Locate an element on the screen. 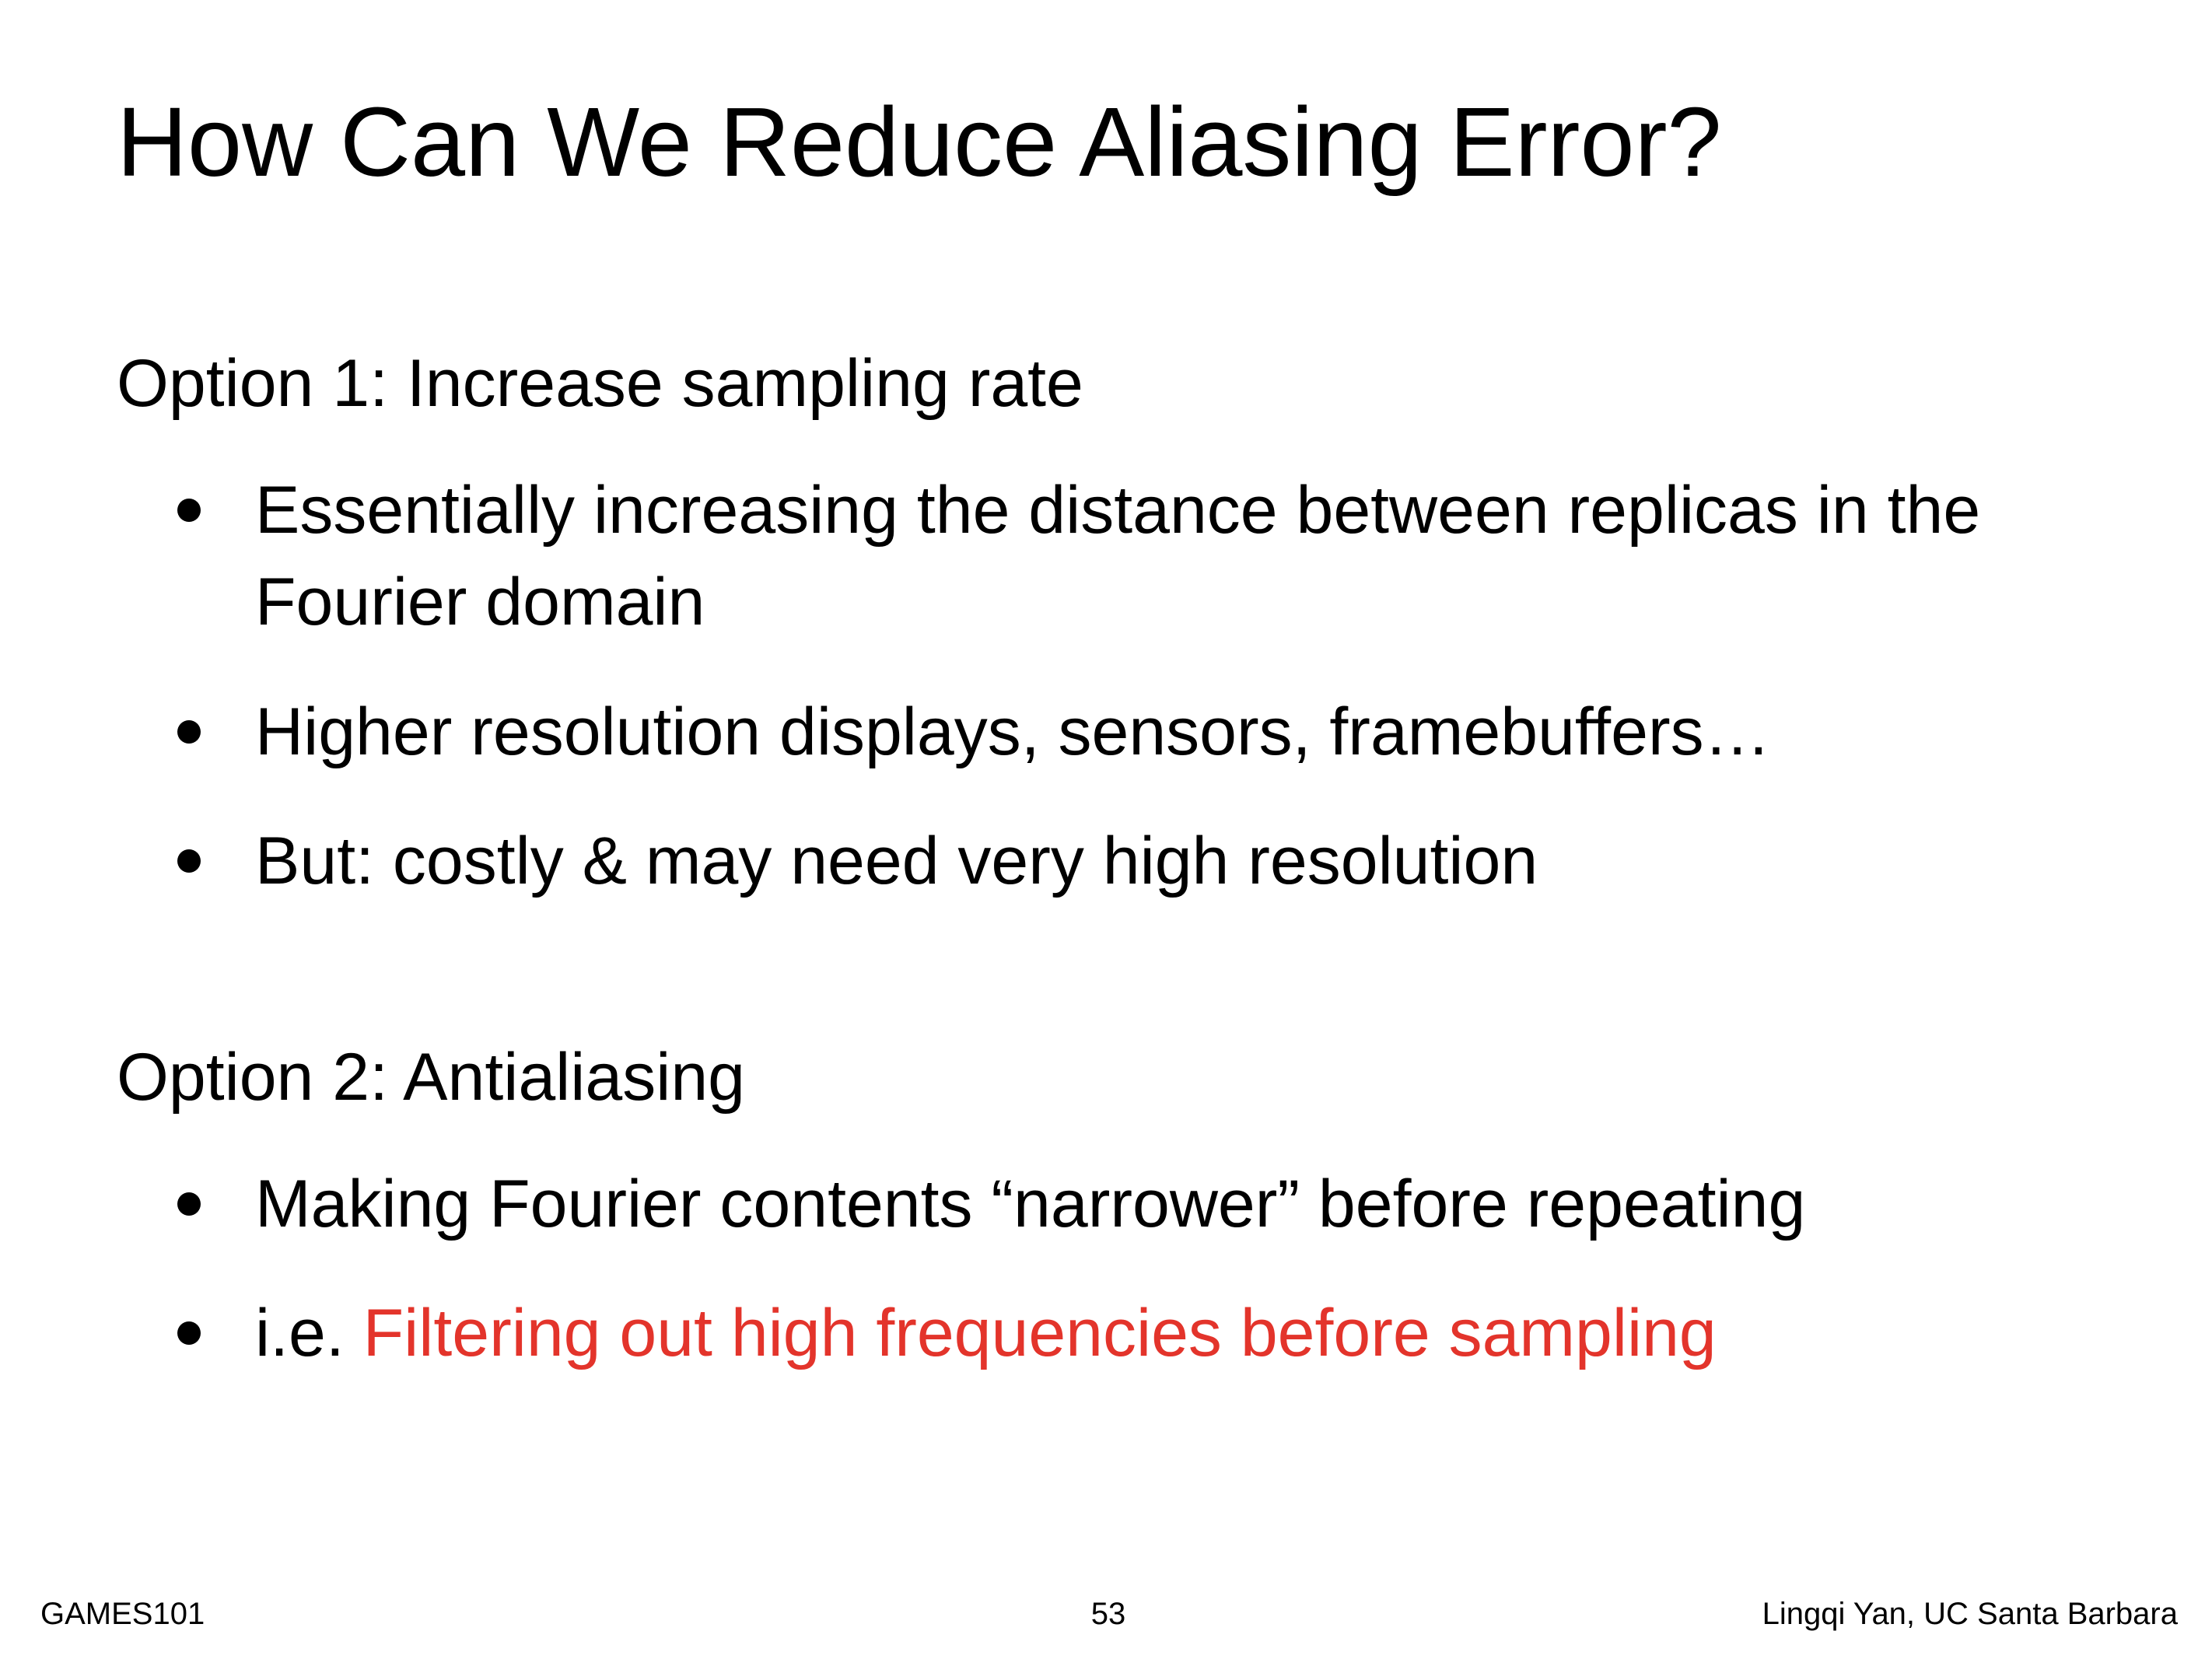 This screenshot has height=1659, width=2212. bullet-line-2: Fourier domain is located at coordinates (480, 602).